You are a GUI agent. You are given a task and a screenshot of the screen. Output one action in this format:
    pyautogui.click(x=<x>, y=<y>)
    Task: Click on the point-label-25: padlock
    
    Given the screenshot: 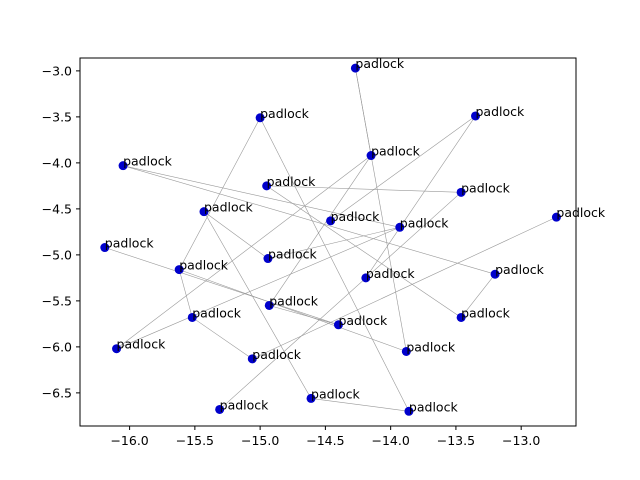 What is the action you would take?
    pyautogui.click(x=434, y=406)
    